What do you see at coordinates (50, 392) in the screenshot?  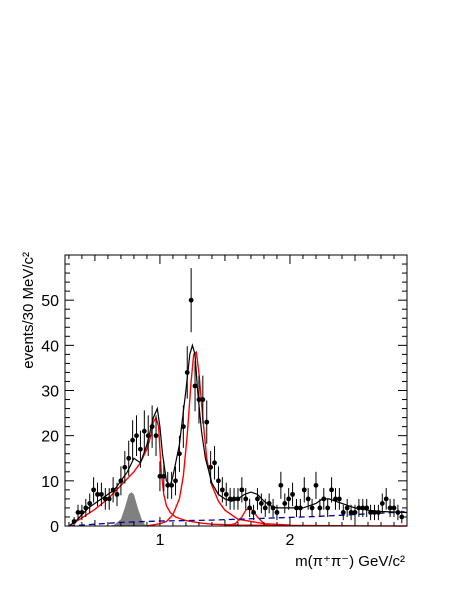 I see `y-tick-label: 30` at bounding box center [50, 392].